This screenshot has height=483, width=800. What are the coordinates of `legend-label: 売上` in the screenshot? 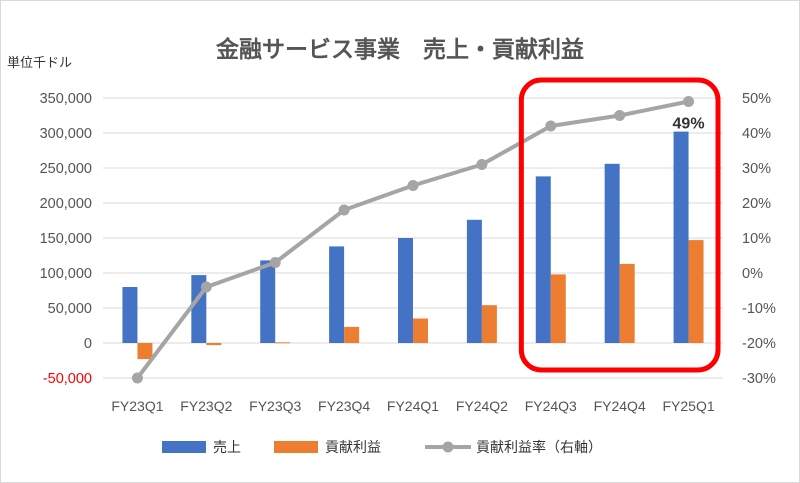 It's located at (227, 448).